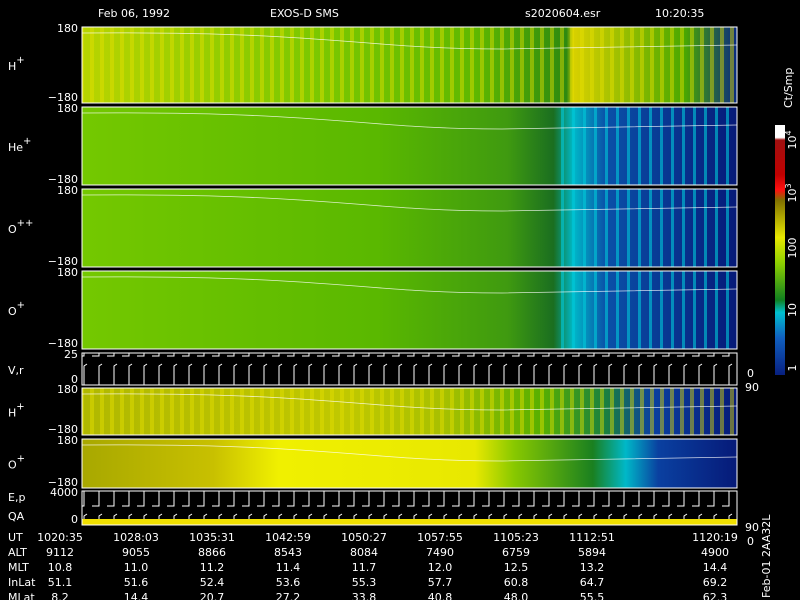 This screenshot has height=600, width=800. Describe the element at coordinates (21, 595) in the screenshot. I see `row-label: MLat` at that location.